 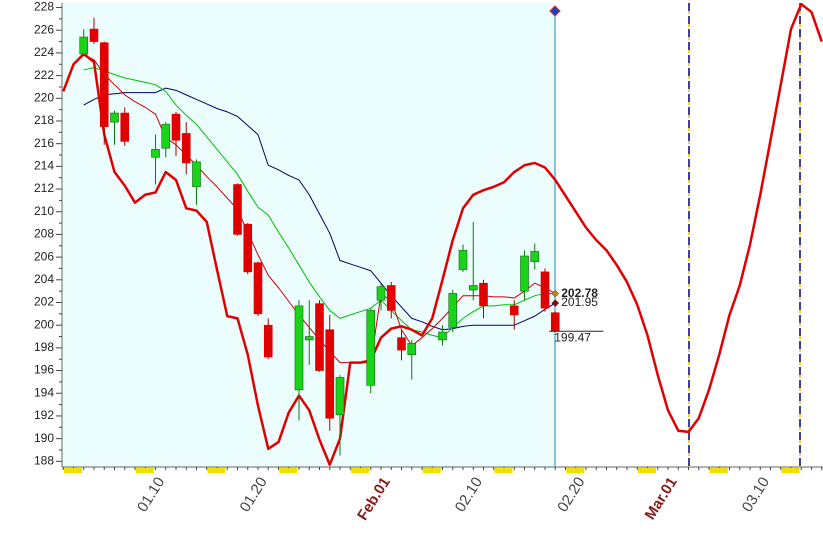 I want to click on y-tick-label: 224, so click(x=44, y=52).